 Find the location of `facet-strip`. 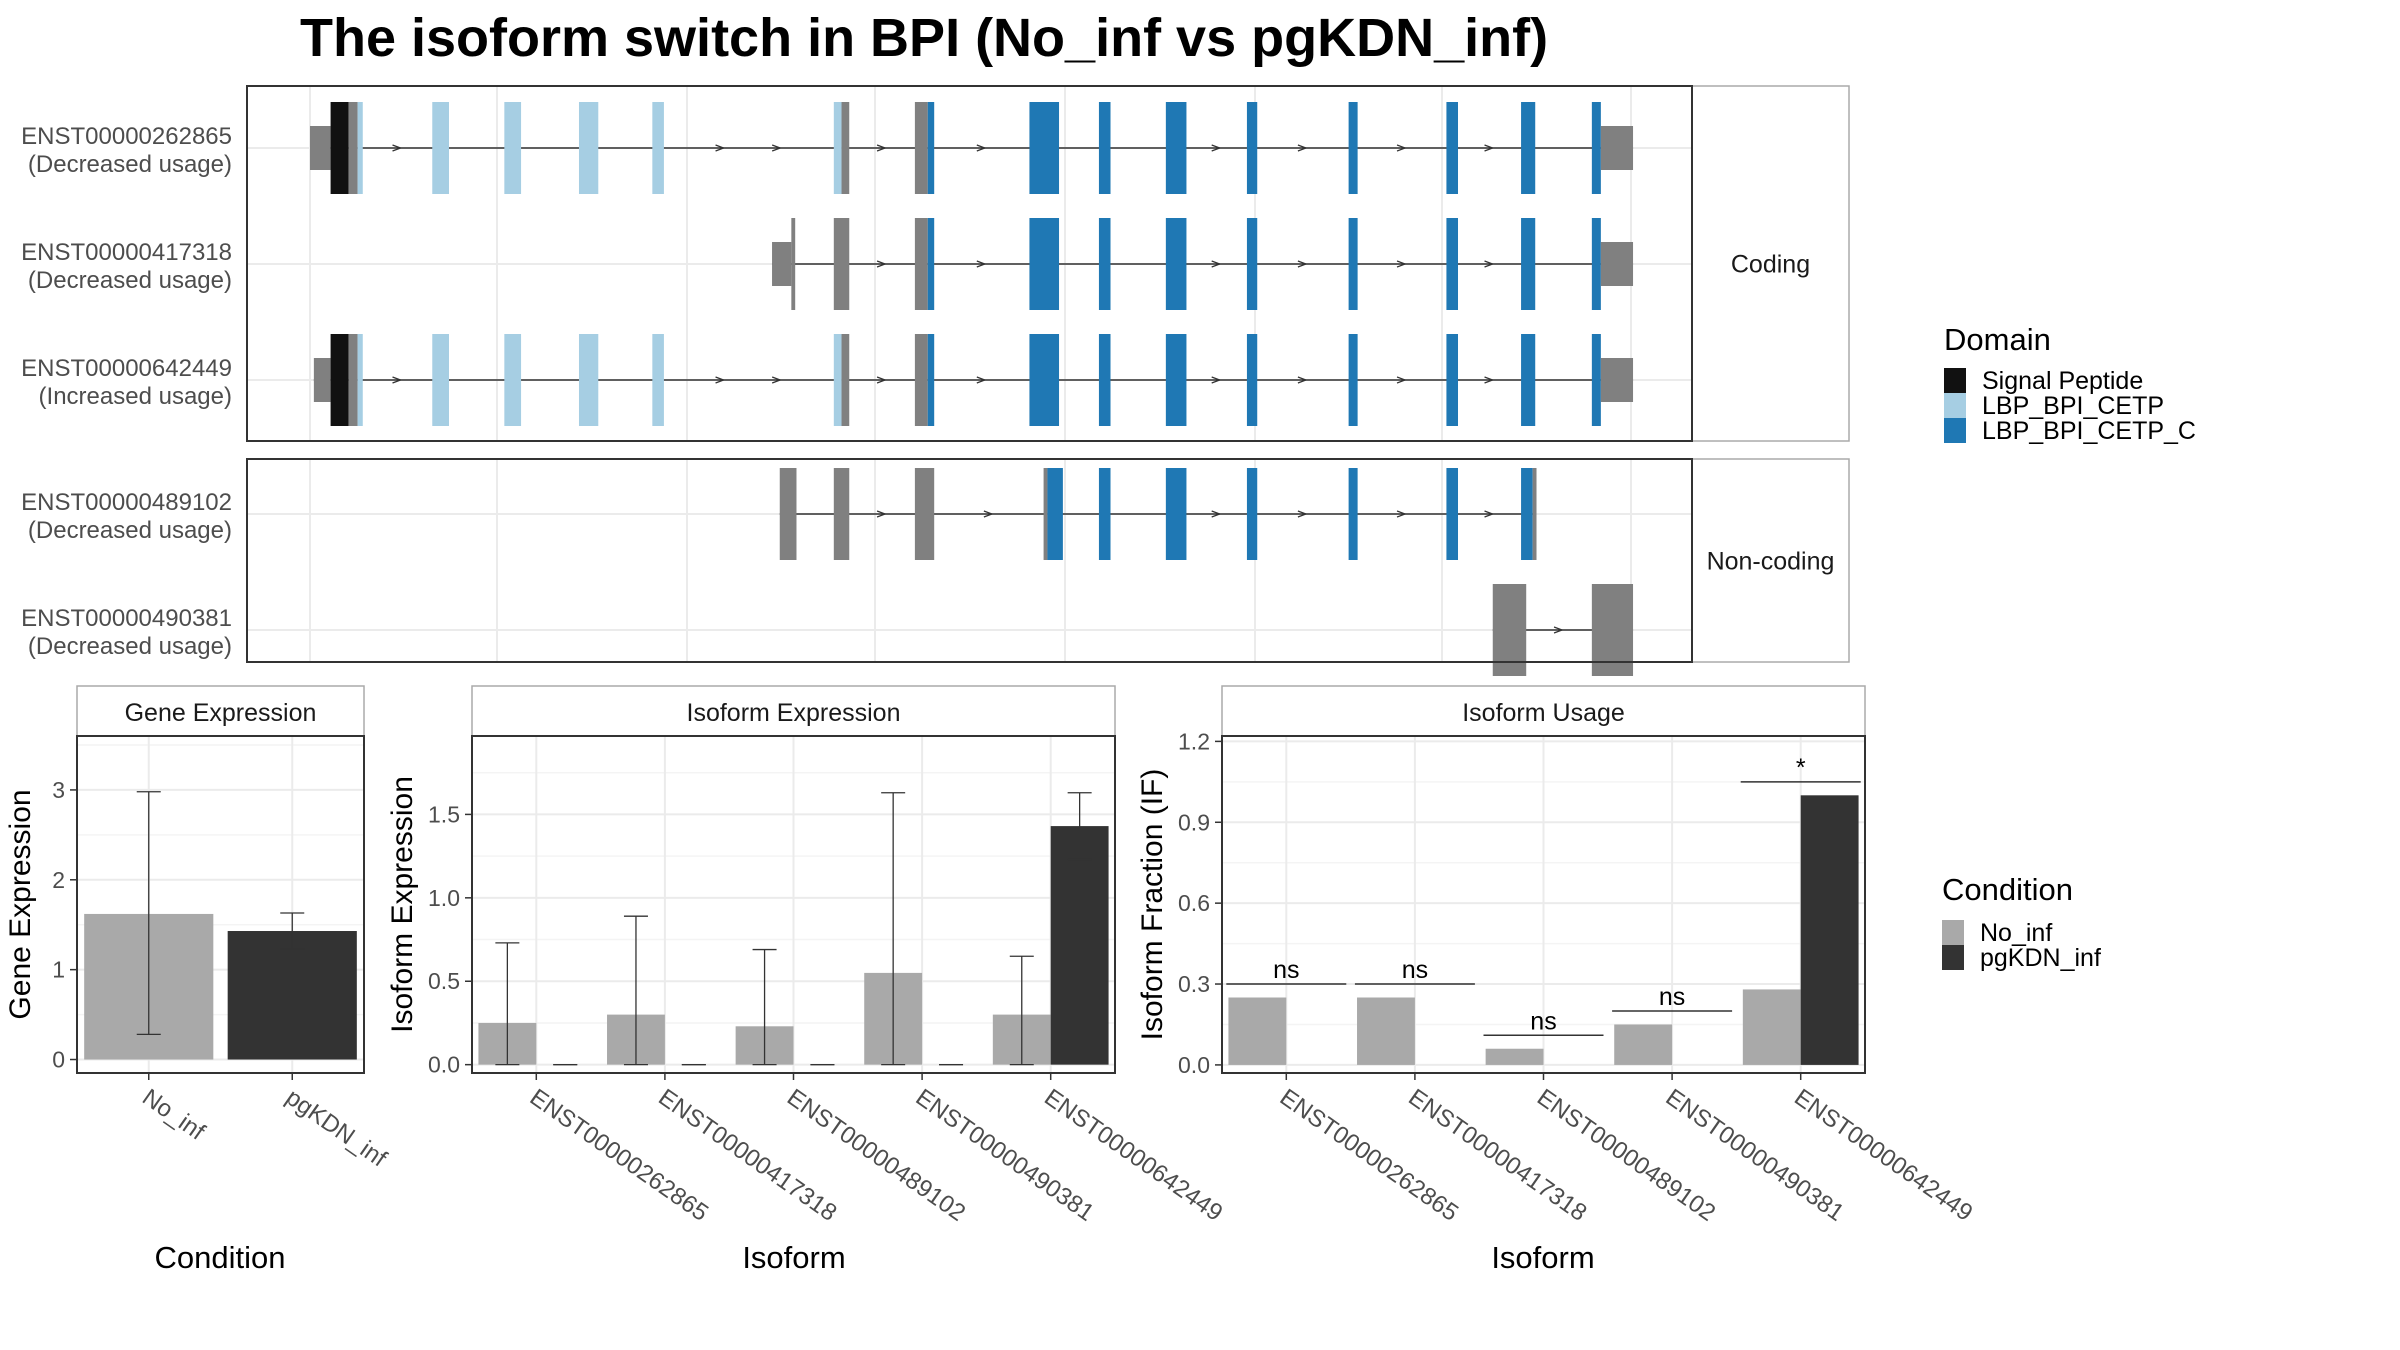

facet-strip is located at coordinates (1770, 560).